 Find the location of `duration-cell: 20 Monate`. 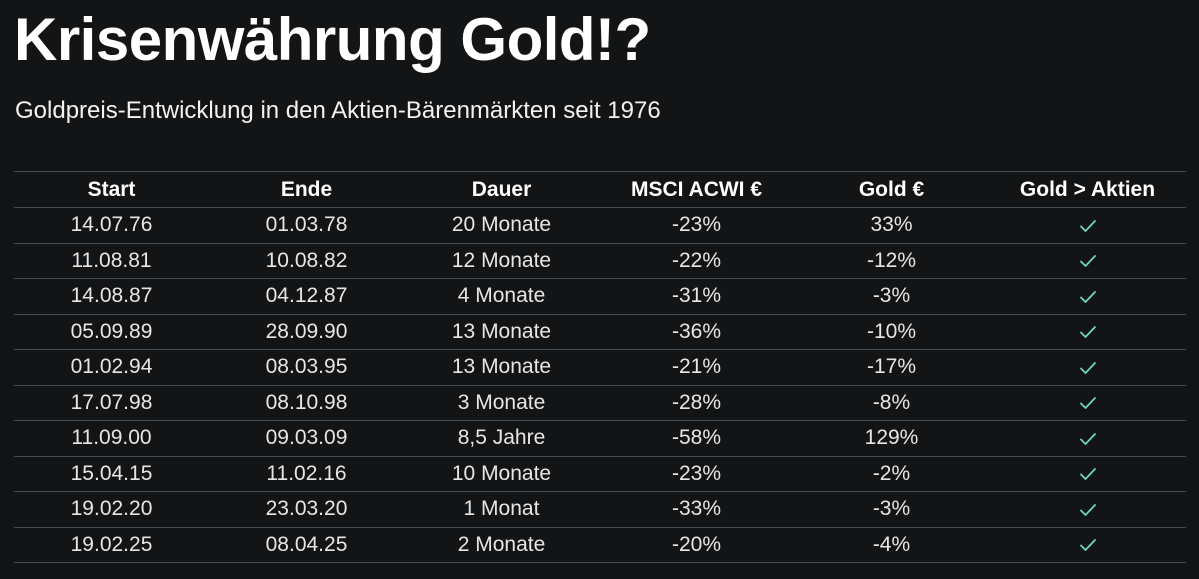

duration-cell: 20 Monate is located at coordinates (501, 225).